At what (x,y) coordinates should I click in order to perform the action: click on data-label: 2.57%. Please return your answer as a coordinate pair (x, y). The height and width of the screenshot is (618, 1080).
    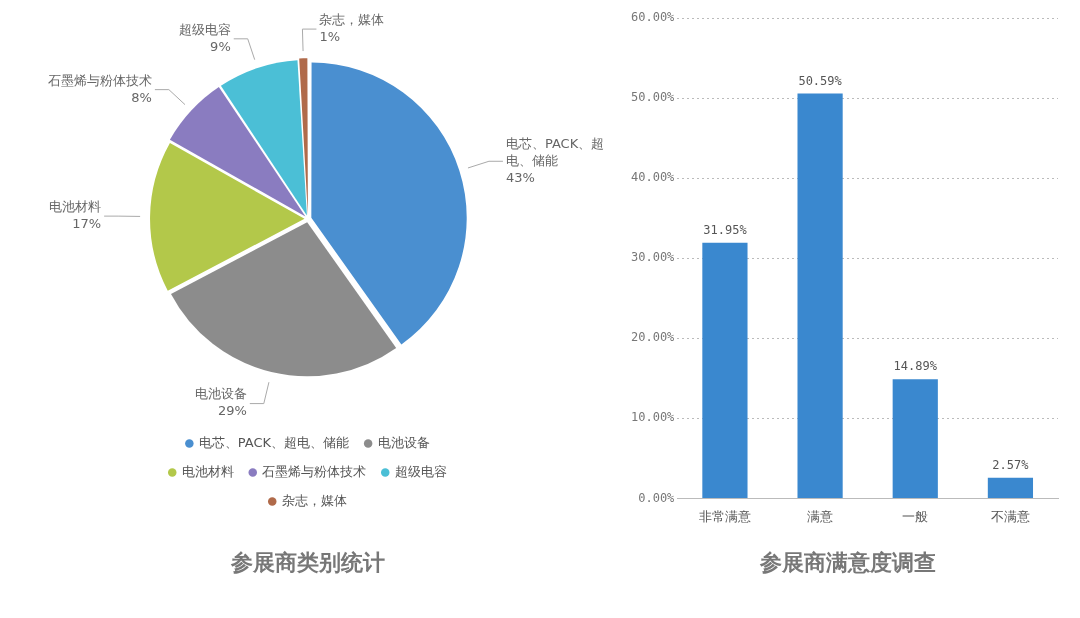
    Looking at the image, I should click on (1011, 464).